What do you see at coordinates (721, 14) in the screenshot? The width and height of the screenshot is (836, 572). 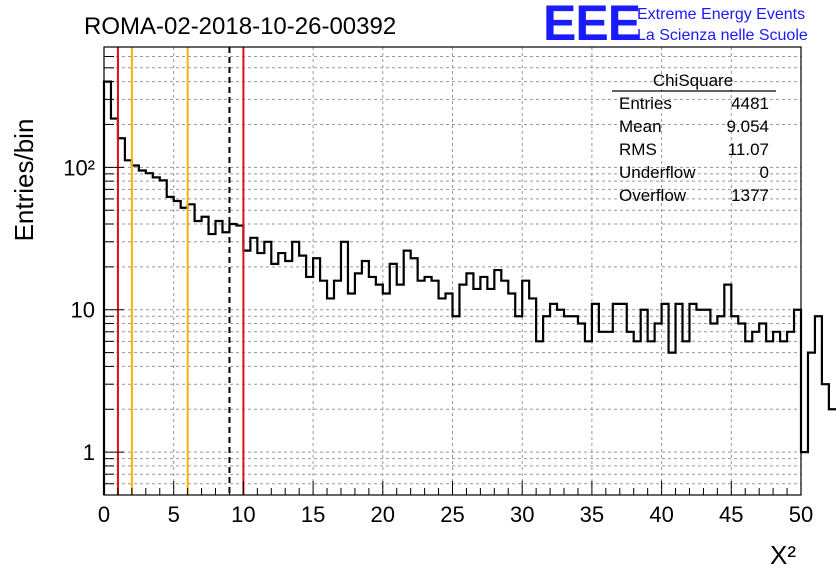 I see `logo-line-1: Extreme Energy Events` at bounding box center [721, 14].